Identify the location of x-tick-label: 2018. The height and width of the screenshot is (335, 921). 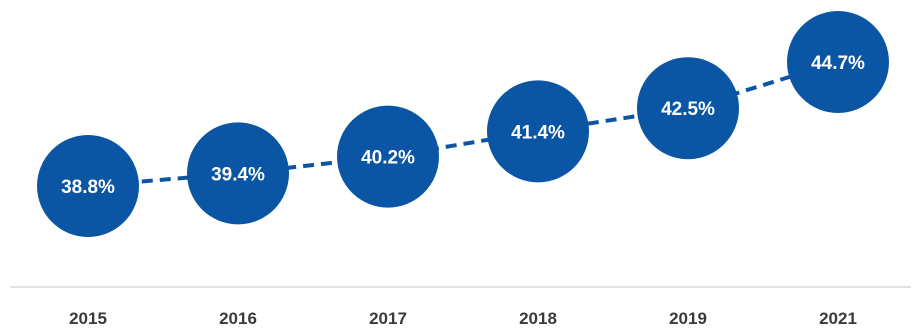
(538, 318).